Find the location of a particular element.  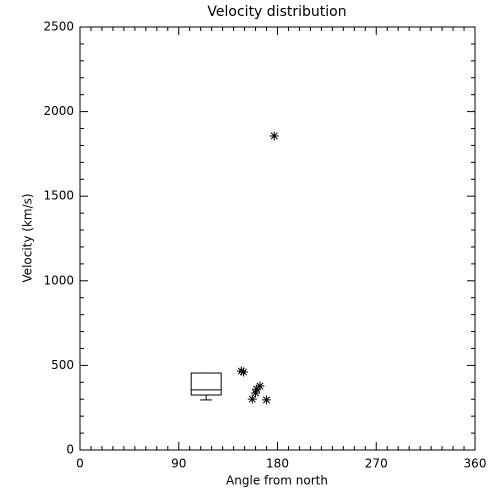

x-tick-label: 90 is located at coordinates (178, 464).